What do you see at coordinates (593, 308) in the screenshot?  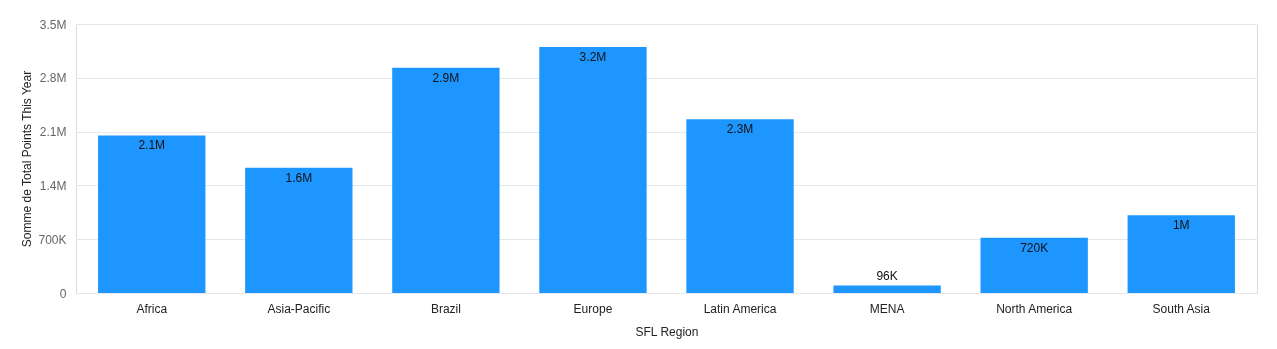 I see `x-tick-label: Europe` at bounding box center [593, 308].